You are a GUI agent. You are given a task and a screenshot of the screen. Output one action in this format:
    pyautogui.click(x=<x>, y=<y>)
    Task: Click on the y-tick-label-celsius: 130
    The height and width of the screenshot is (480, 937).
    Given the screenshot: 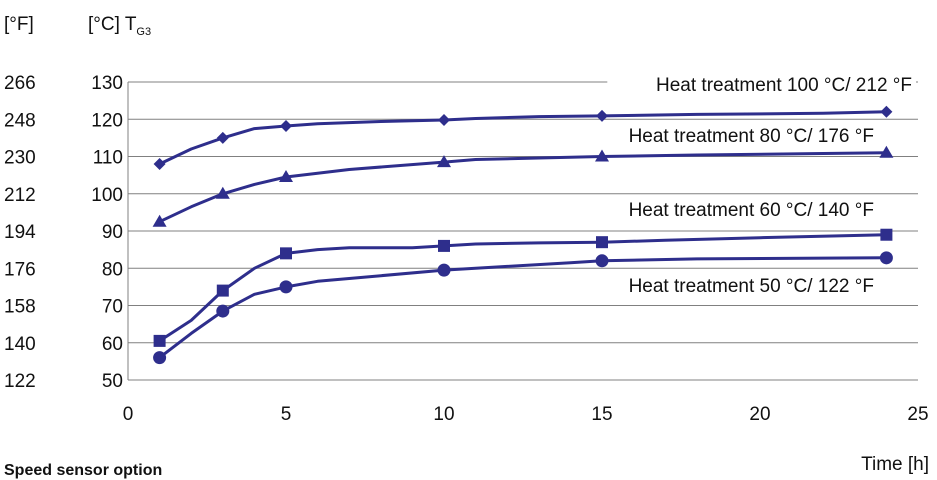 What is the action you would take?
    pyautogui.click(x=107, y=83)
    